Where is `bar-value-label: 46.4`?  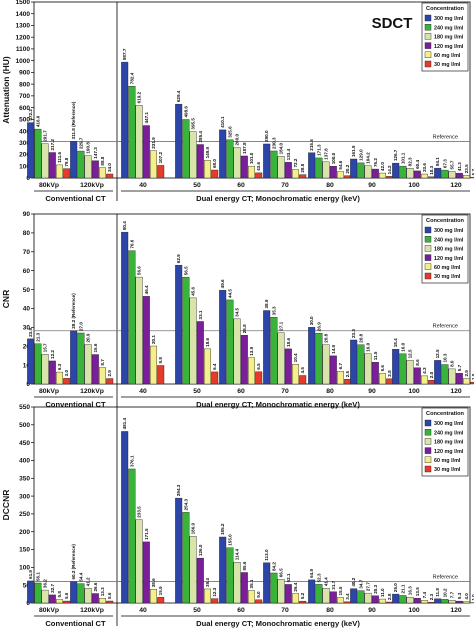
bar-value-label: 46.4 is located at coordinates (146, 289).